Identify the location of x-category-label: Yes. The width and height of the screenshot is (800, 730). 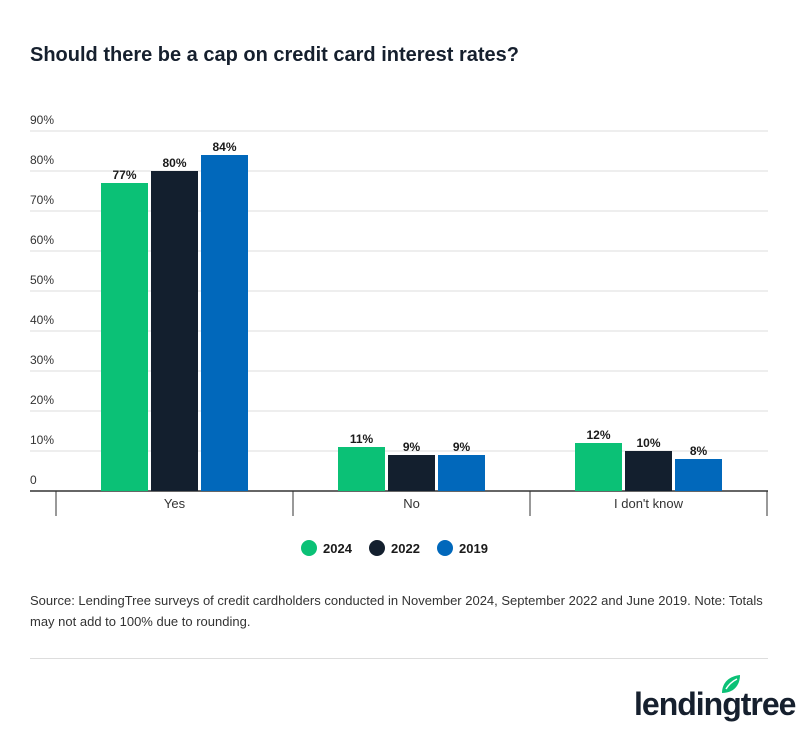
(175, 503).